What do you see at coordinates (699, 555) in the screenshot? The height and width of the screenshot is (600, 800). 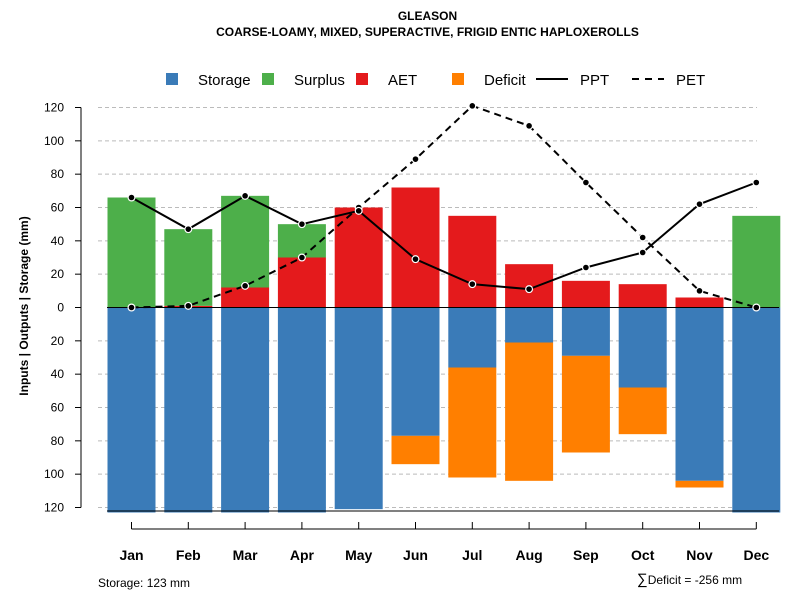 I see `x-tick-label: Nov` at bounding box center [699, 555].